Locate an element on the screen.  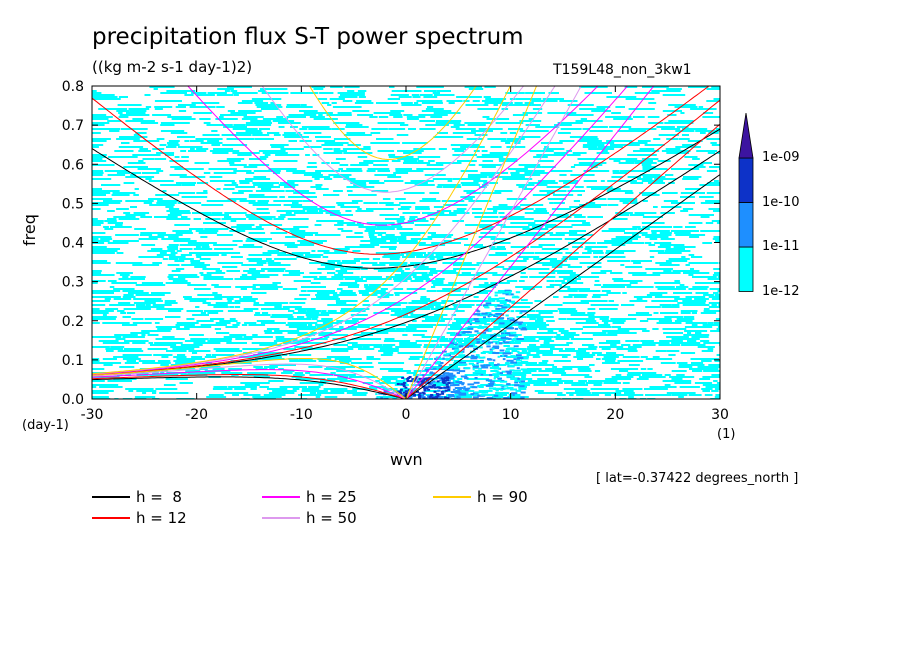
x-tick-label: 20 is located at coordinates (615, 415).